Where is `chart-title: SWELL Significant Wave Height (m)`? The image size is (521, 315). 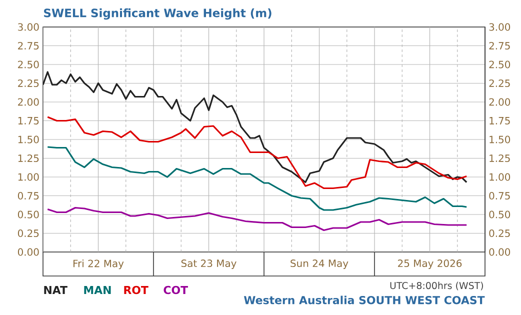 chart-title: SWELL Significant Wave Height (m) is located at coordinates (158, 14).